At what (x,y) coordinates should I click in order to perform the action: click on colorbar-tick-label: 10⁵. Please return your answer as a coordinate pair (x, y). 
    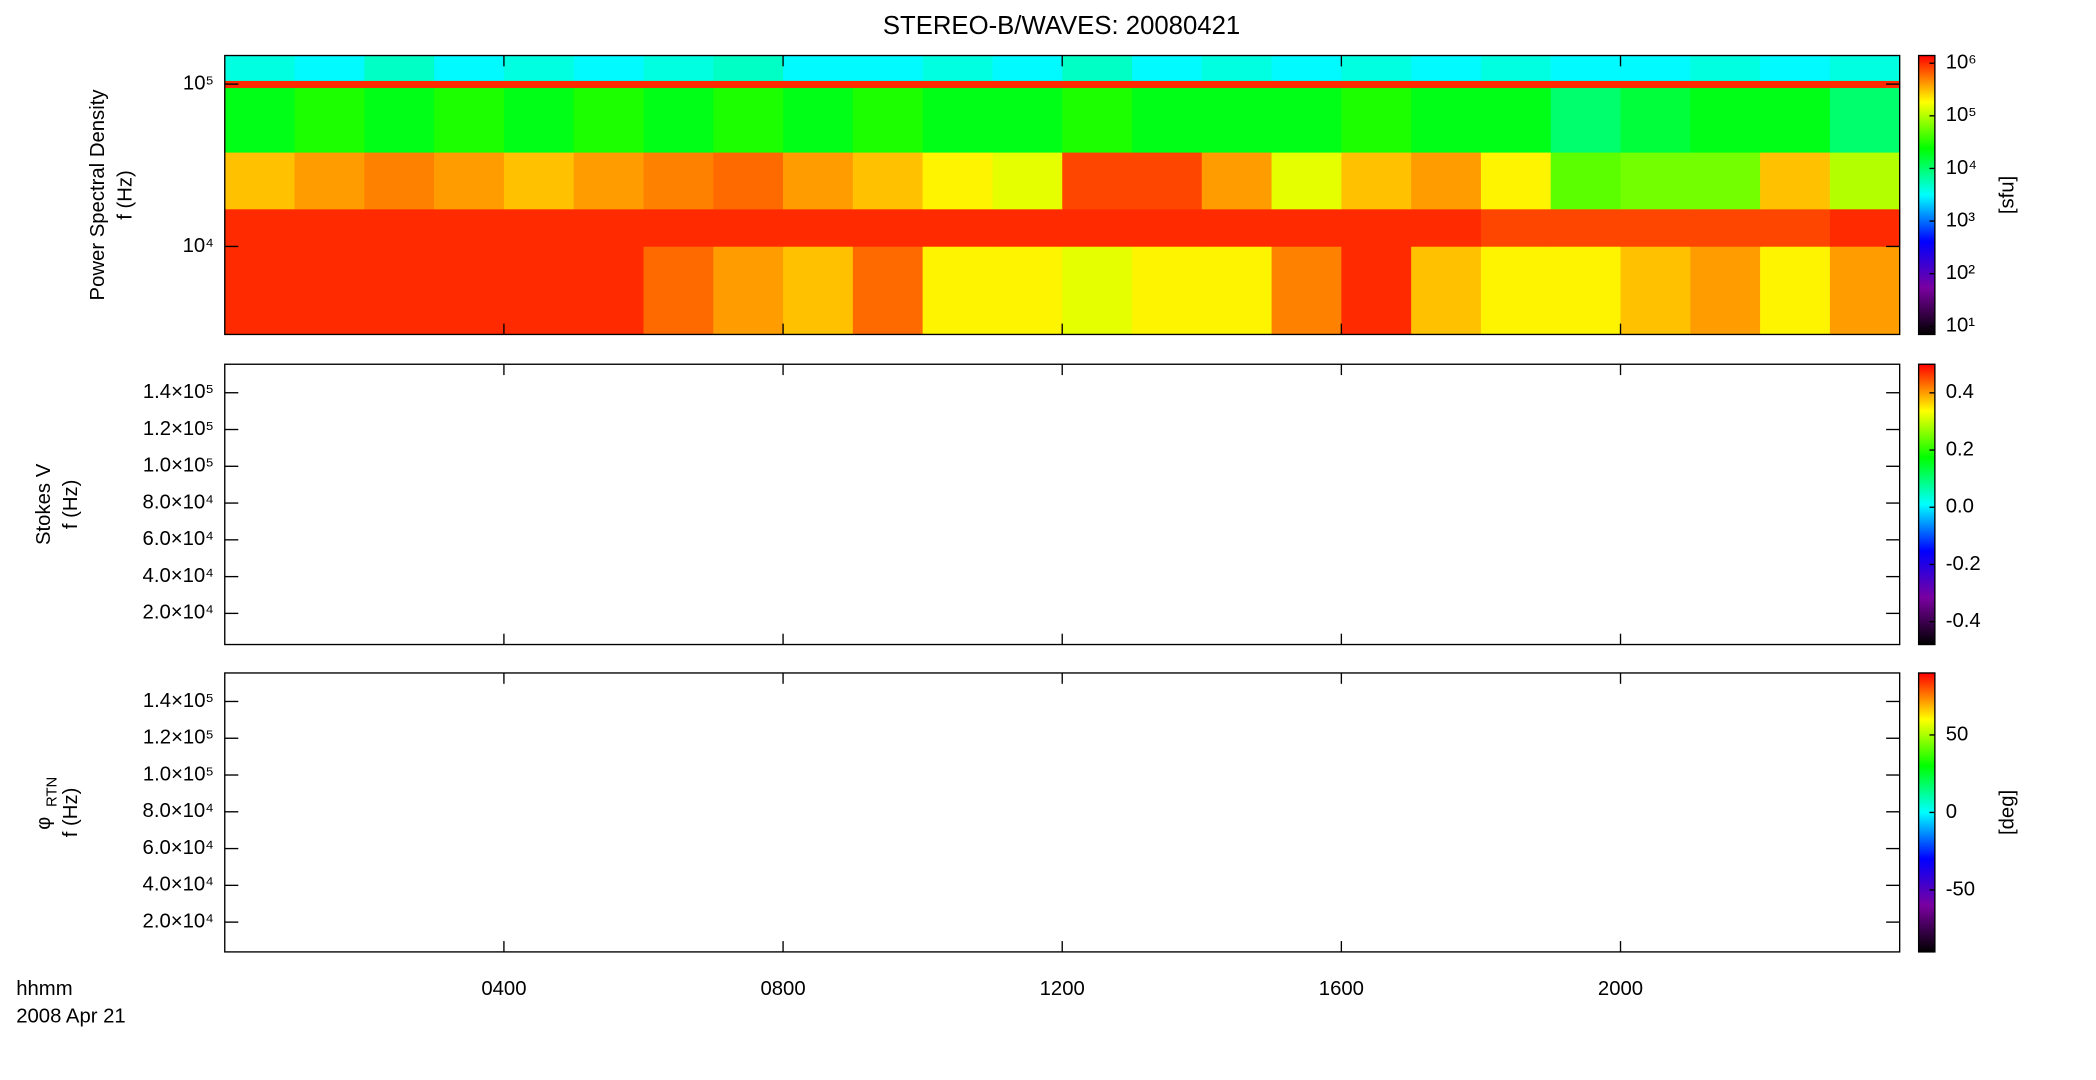
    Looking at the image, I should click on (1961, 115).